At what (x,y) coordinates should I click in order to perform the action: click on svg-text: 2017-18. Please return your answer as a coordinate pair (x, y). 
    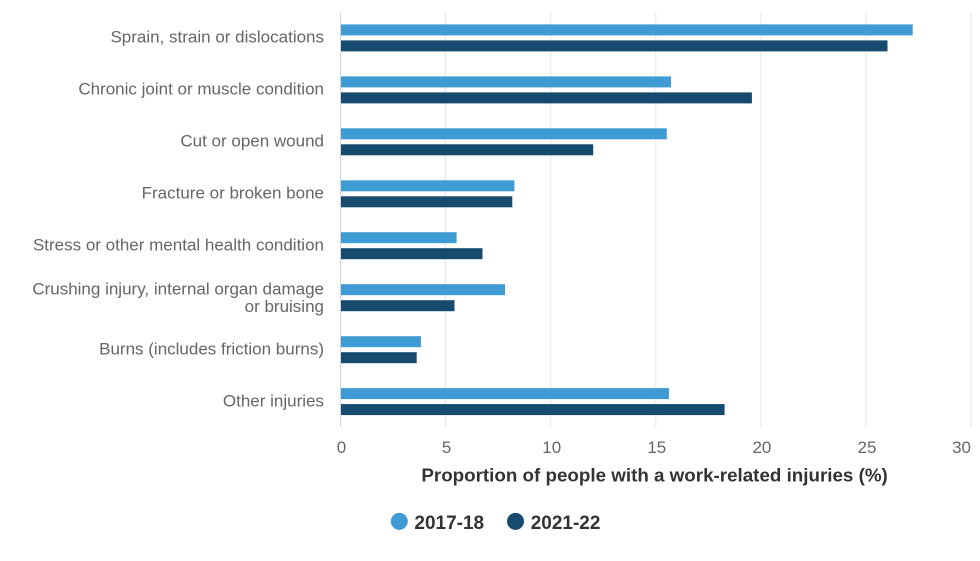
    Looking at the image, I should click on (449, 523).